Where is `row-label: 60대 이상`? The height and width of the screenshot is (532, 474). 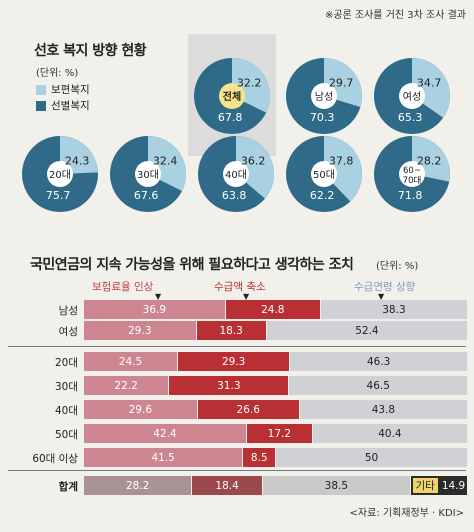
row-label: 60대 이상 is located at coordinates (55, 459).